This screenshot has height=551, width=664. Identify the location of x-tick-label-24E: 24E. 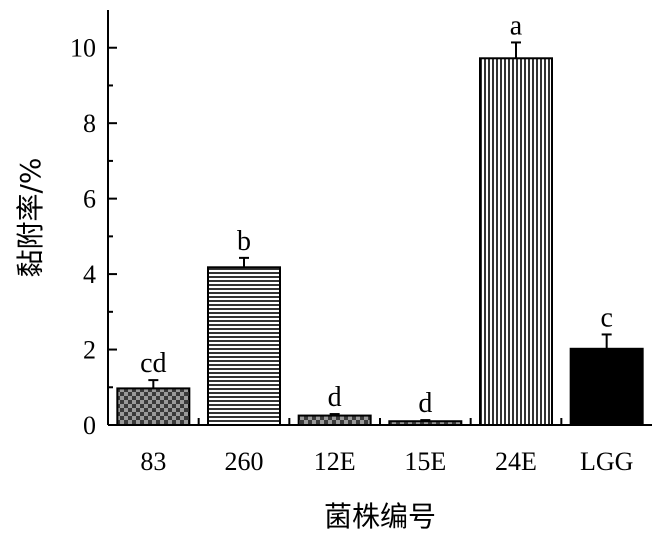
(516, 461).